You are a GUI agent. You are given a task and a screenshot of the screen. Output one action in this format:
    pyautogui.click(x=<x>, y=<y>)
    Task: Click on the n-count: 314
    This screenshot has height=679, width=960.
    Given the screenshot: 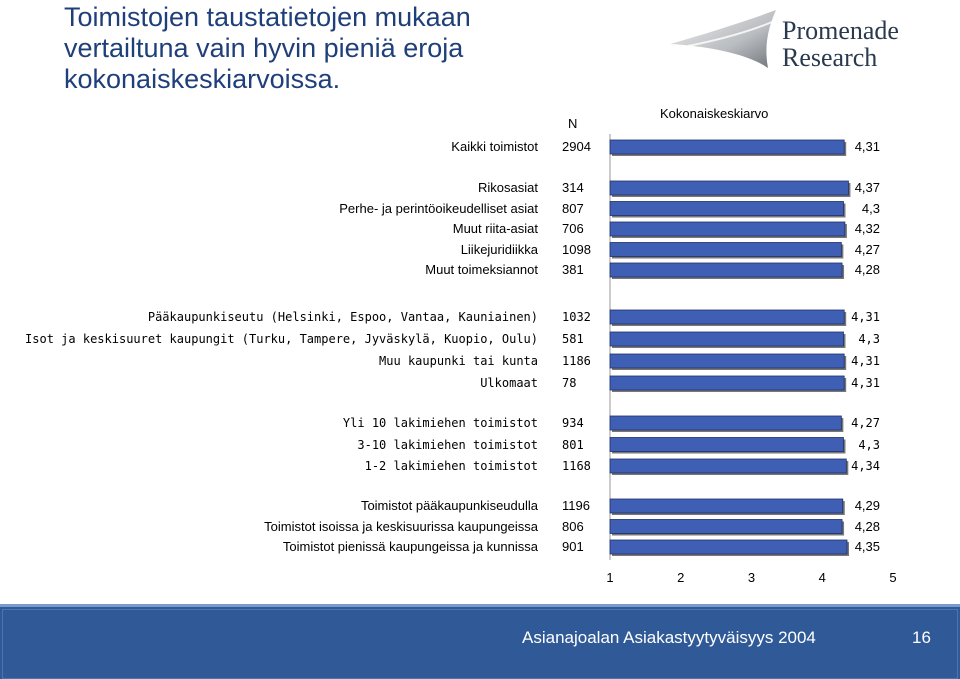 What is the action you would take?
    pyautogui.click(x=573, y=187)
    